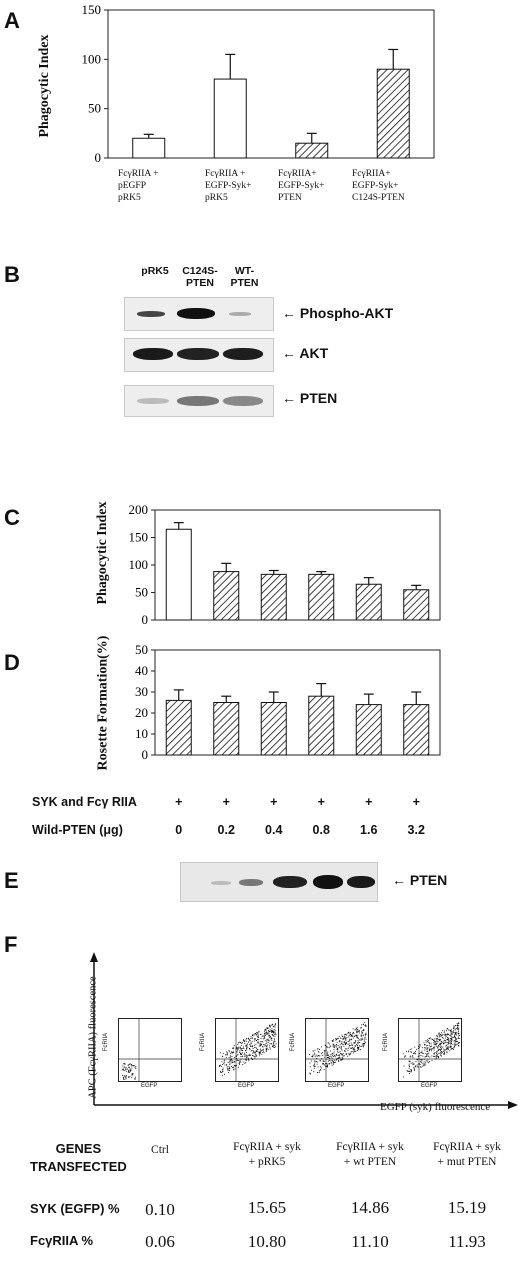 This screenshot has width=520, height=1263. I want to click on chart-d-tick-label: 50, so click(141, 649).